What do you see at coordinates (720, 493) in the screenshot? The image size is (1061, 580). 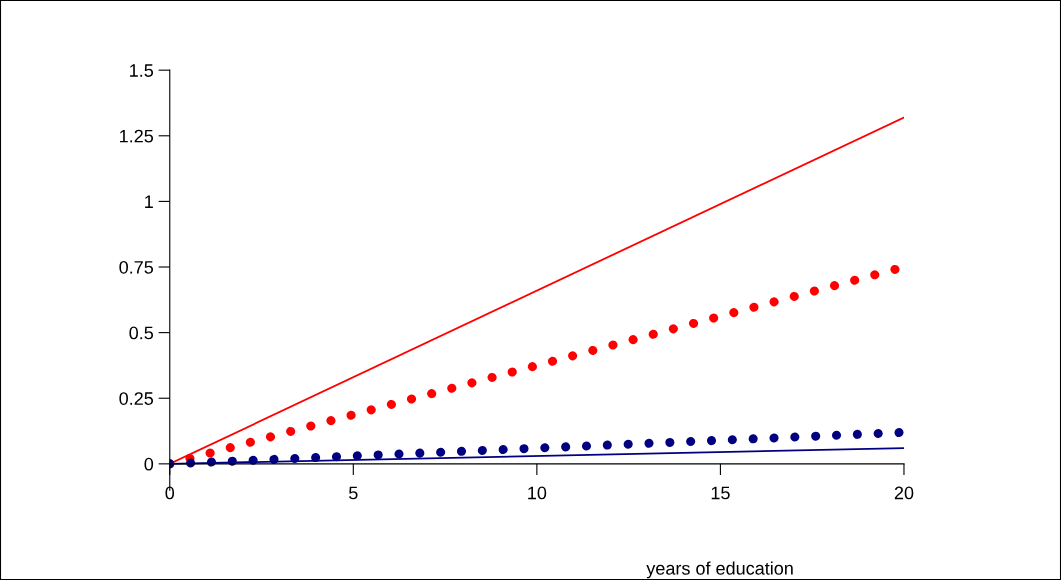 I see `x-tick-label: 15` at bounding box center [720, 493].